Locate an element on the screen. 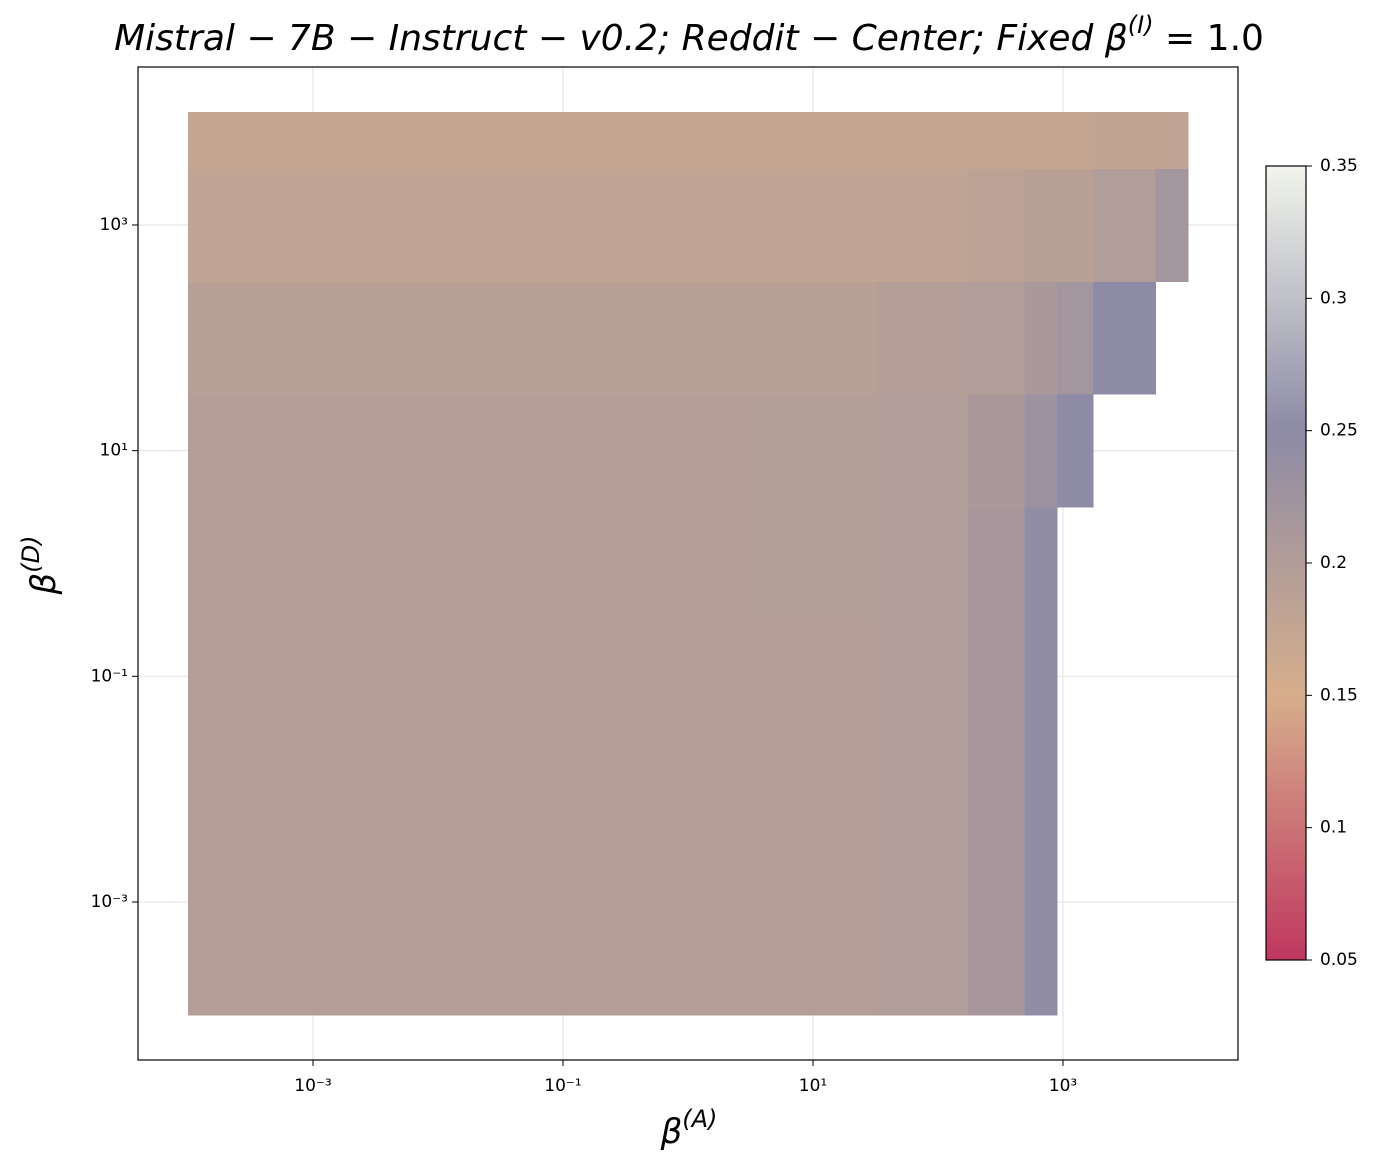 The height and width of the screenshot is (1173, 1381). title-tail: = 1.0 is located at coordinates (1209, 38).